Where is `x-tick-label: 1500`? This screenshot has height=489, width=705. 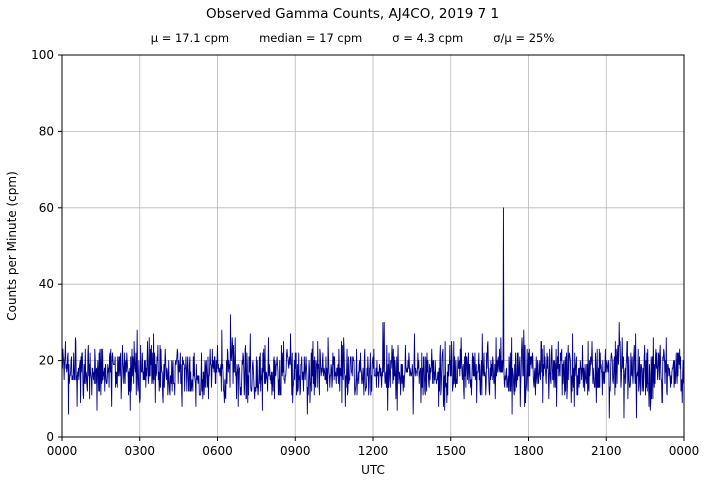
x-tick-label: 1500 is located at coordinates (450, 451).